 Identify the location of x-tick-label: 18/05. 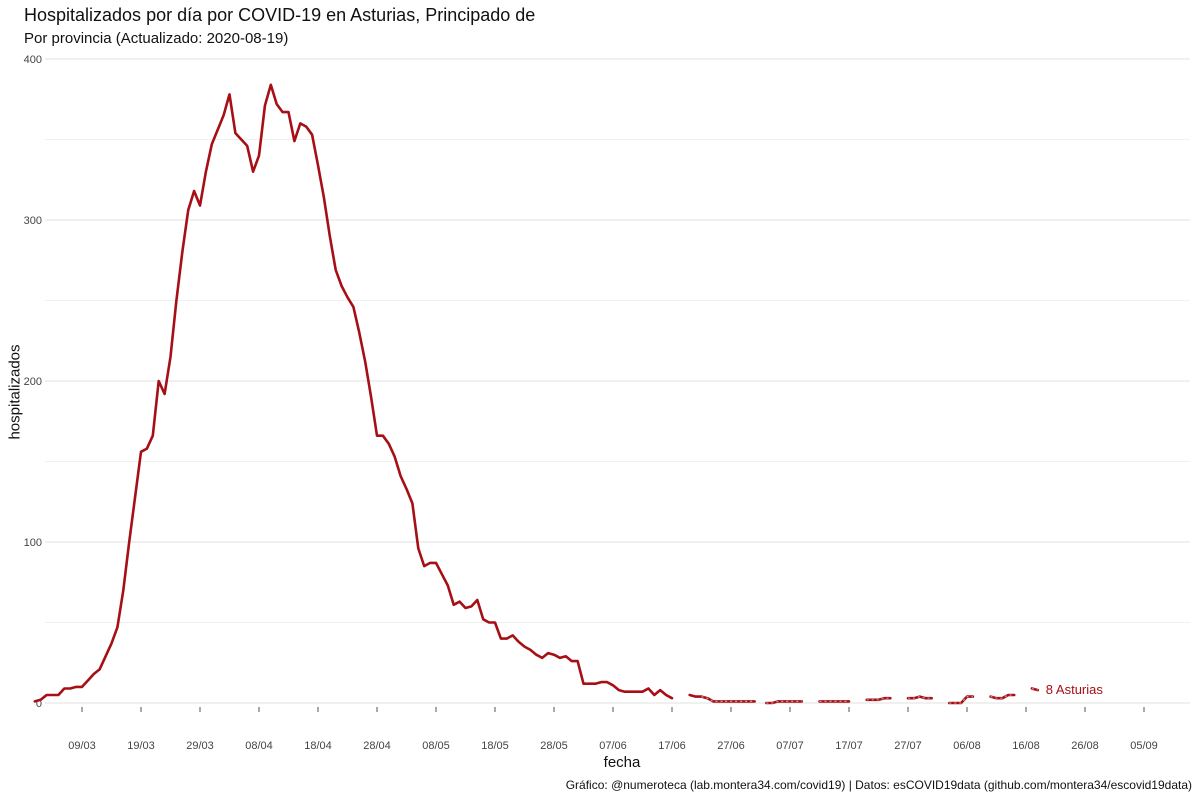
(495, 746).